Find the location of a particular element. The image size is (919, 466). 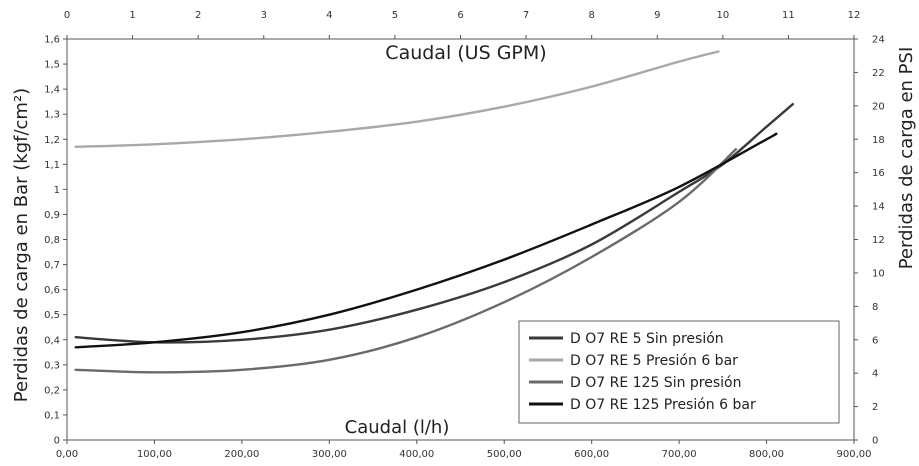

x-bottom-tick-label: 500,00 is located at coordinates (504, 454).